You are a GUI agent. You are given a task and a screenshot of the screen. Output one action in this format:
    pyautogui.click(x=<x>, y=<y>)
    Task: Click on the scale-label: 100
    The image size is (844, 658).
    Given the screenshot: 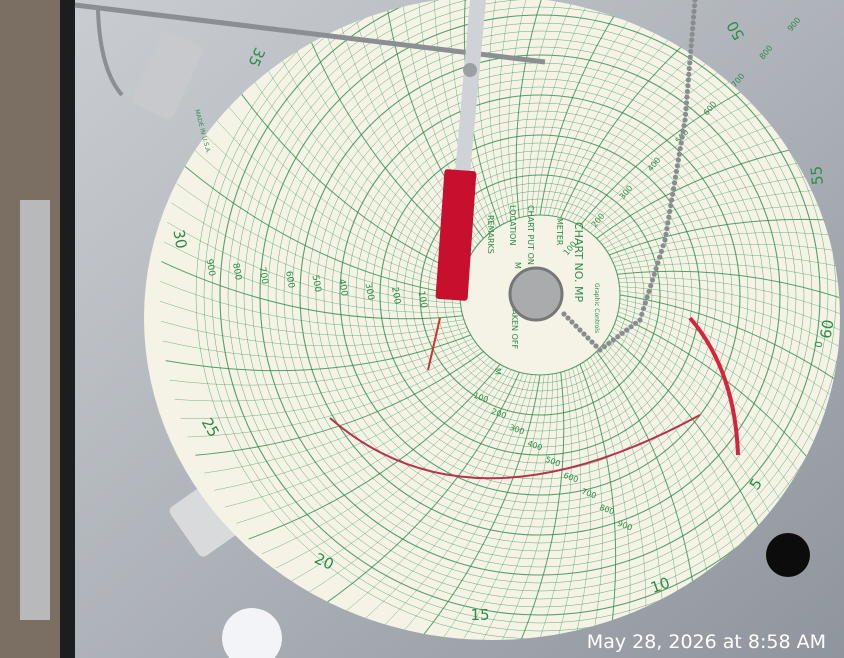 What is the action you would take?
    pyautogui.click(x=422, y=299)
    